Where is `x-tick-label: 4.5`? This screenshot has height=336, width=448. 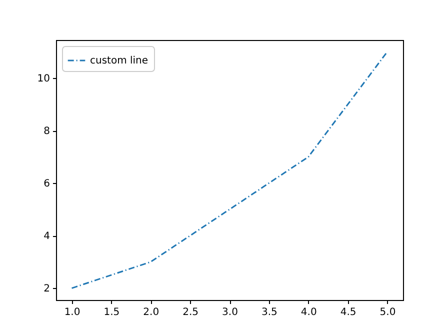 x-tick-label: 4.5 is located at coordinates (348, 312).